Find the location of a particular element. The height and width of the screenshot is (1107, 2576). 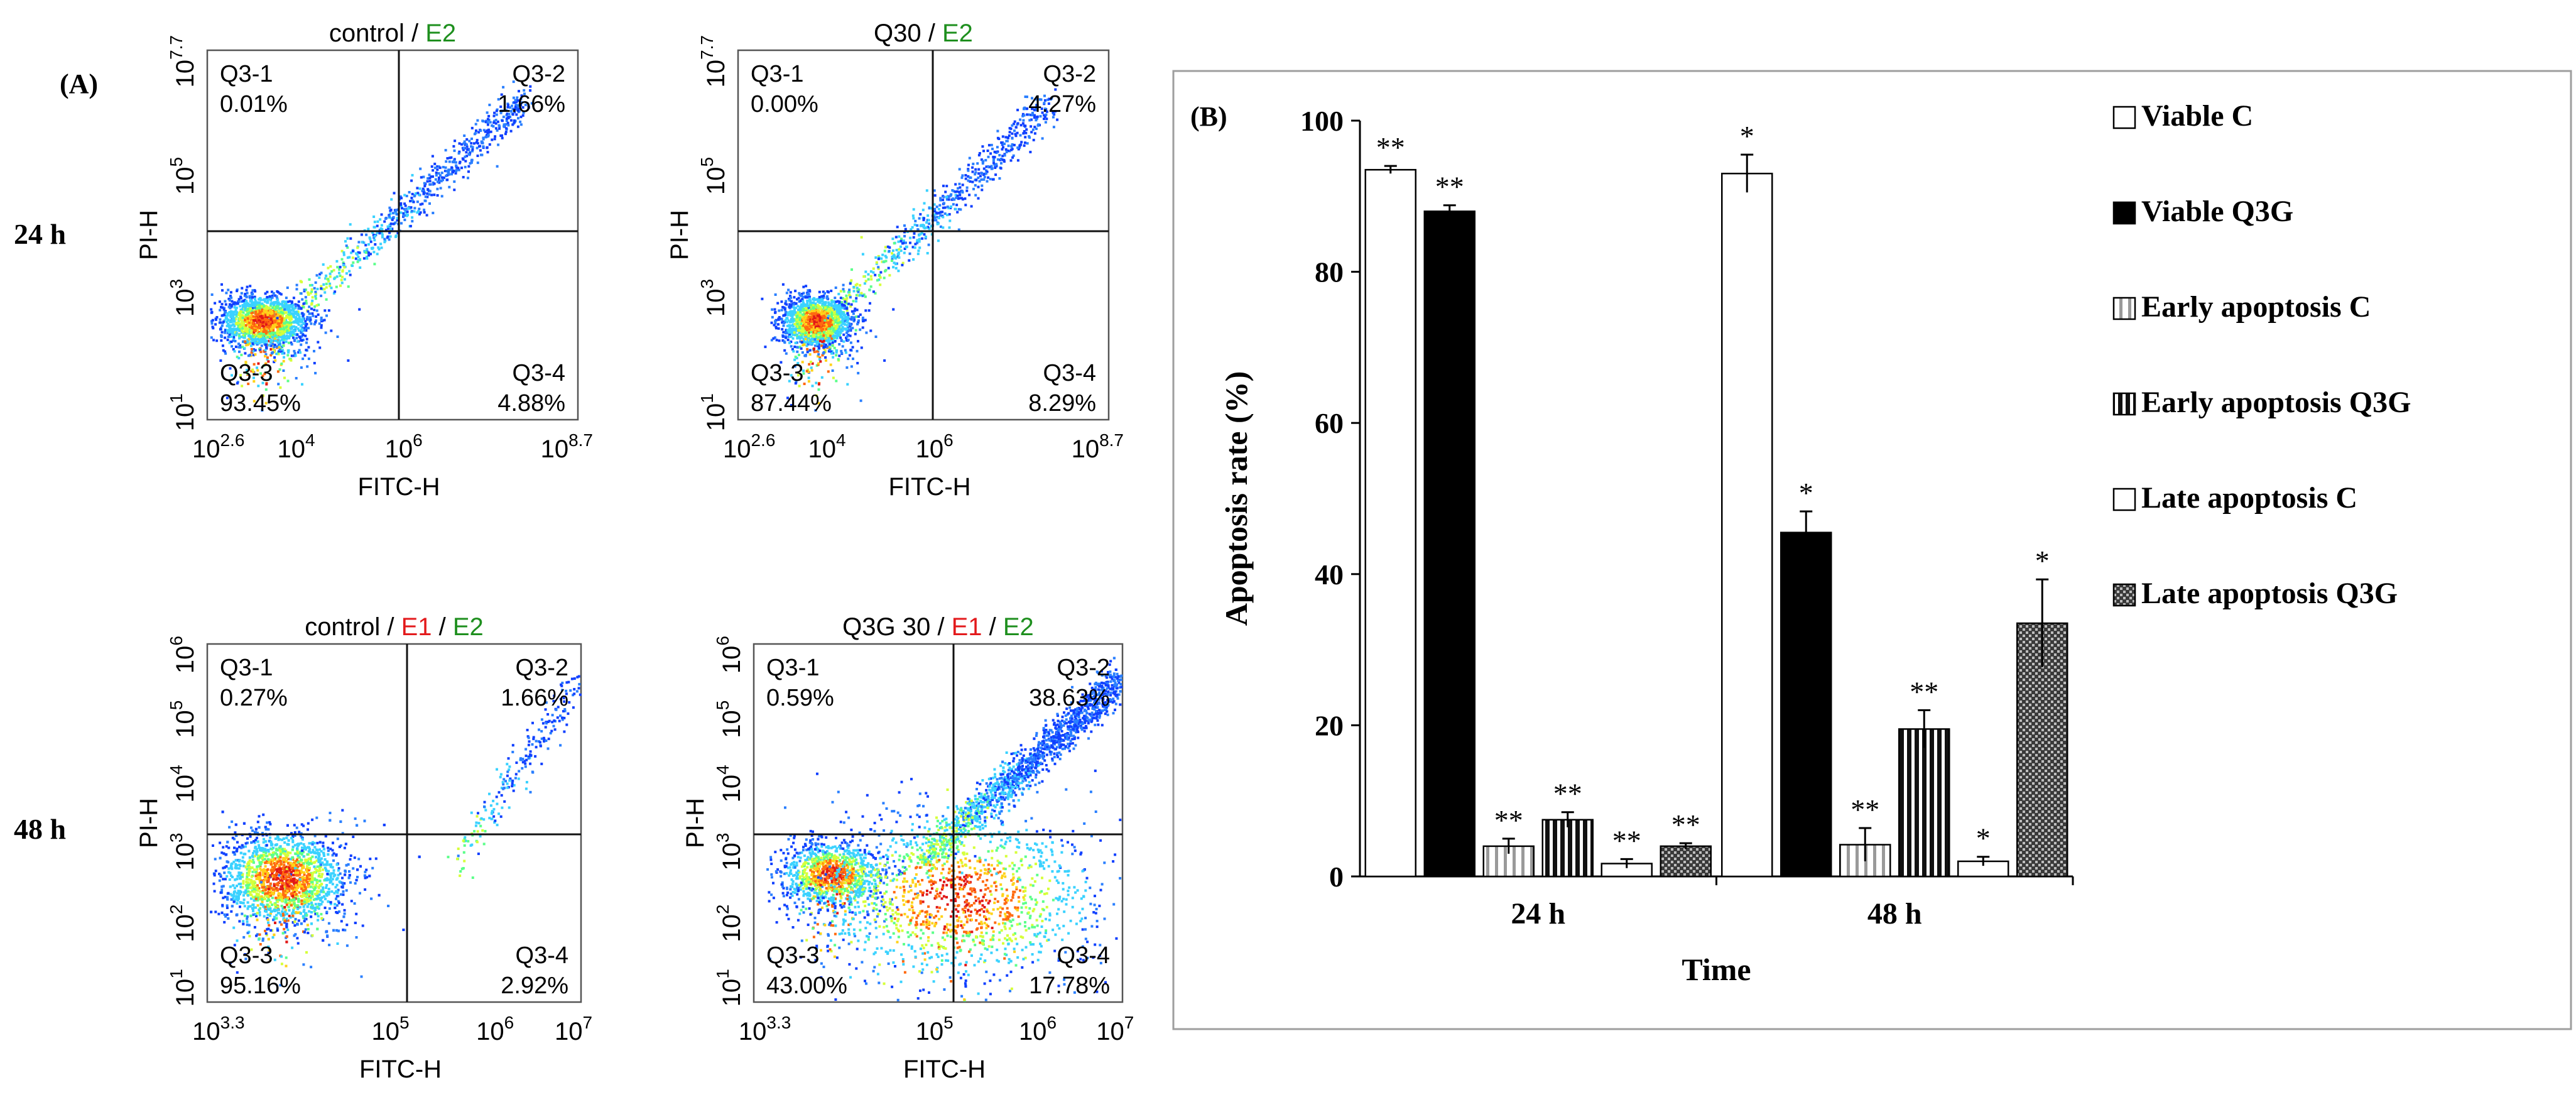

title-part: control / is located at coordinates (353, 627).